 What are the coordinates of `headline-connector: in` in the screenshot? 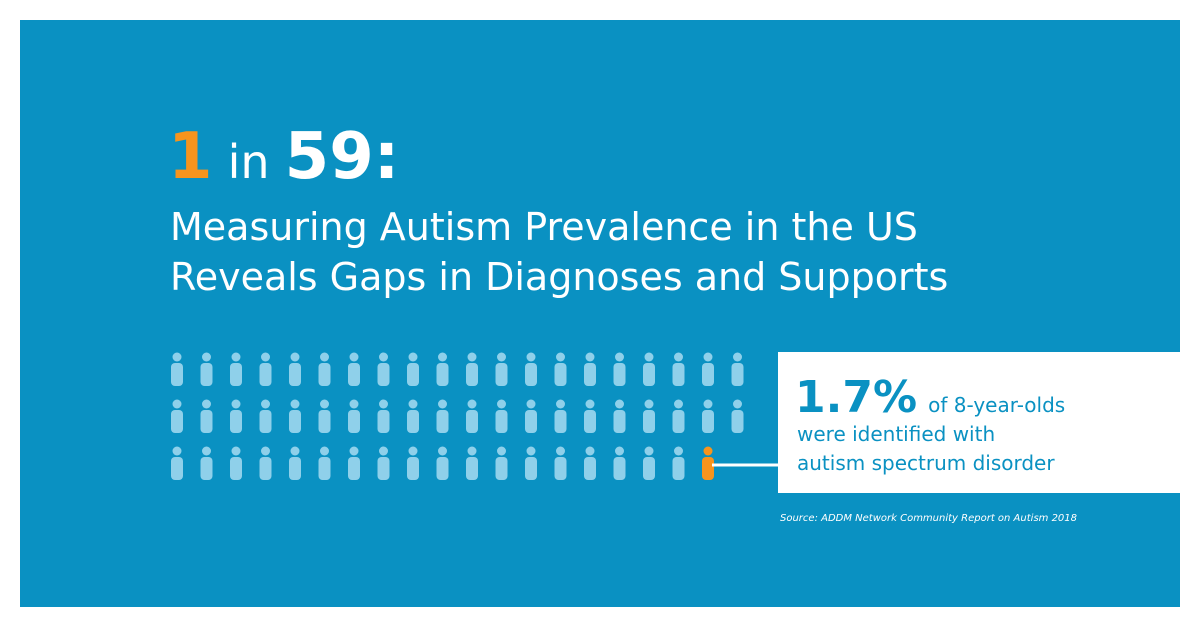 It's located at (249, 162).